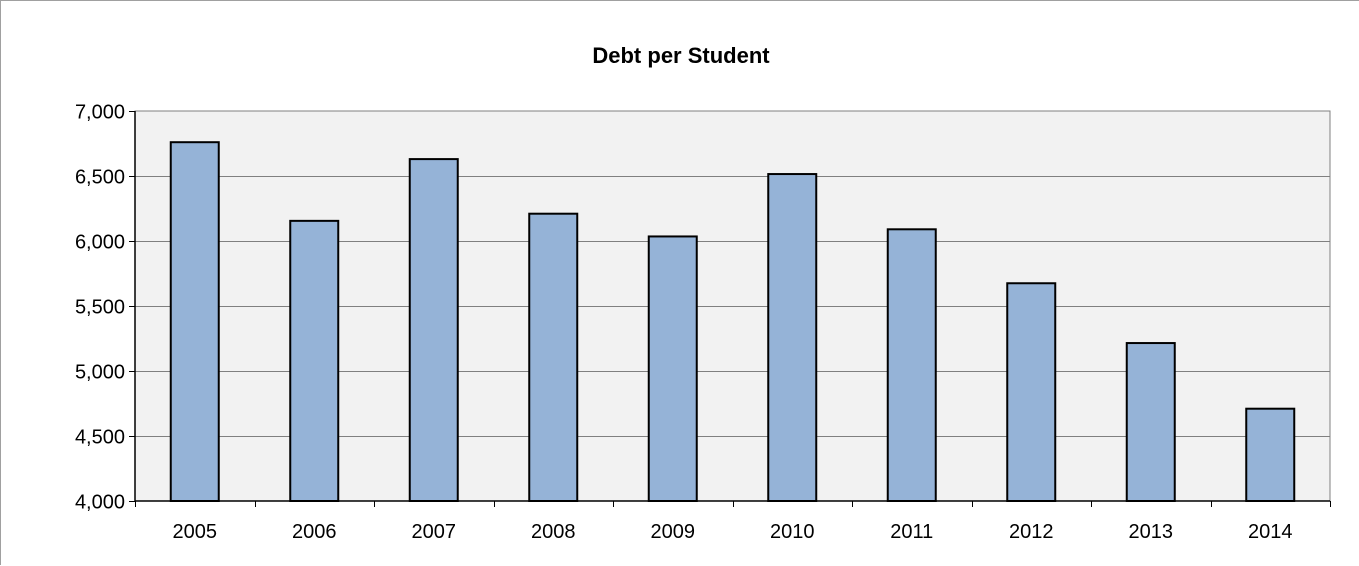 Image resolution: width=1359 pixels, height=566 pixels. I want to click on bar-2014, so click(1270, 455).